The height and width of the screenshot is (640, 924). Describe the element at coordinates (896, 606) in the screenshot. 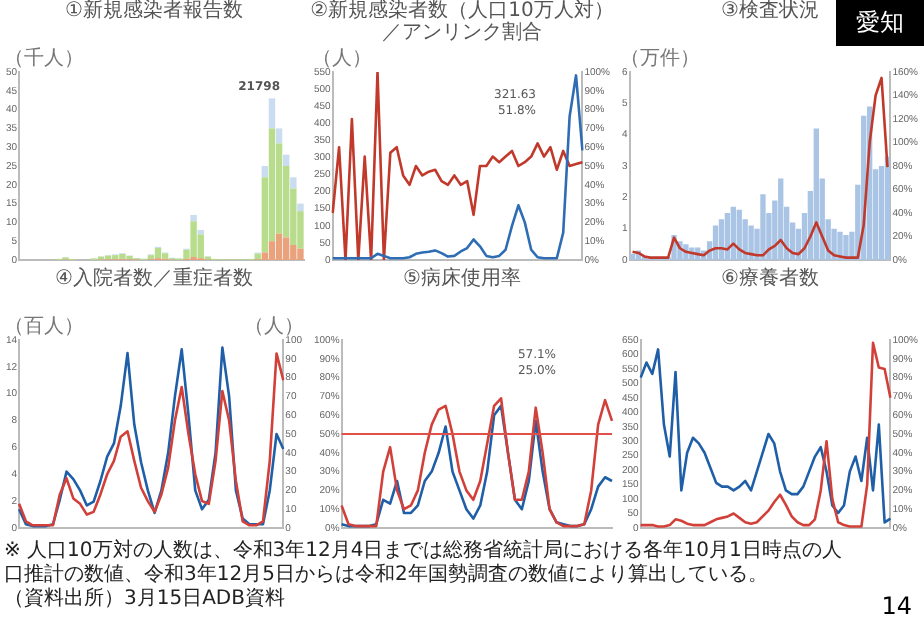

I see `text: 14` at that location.